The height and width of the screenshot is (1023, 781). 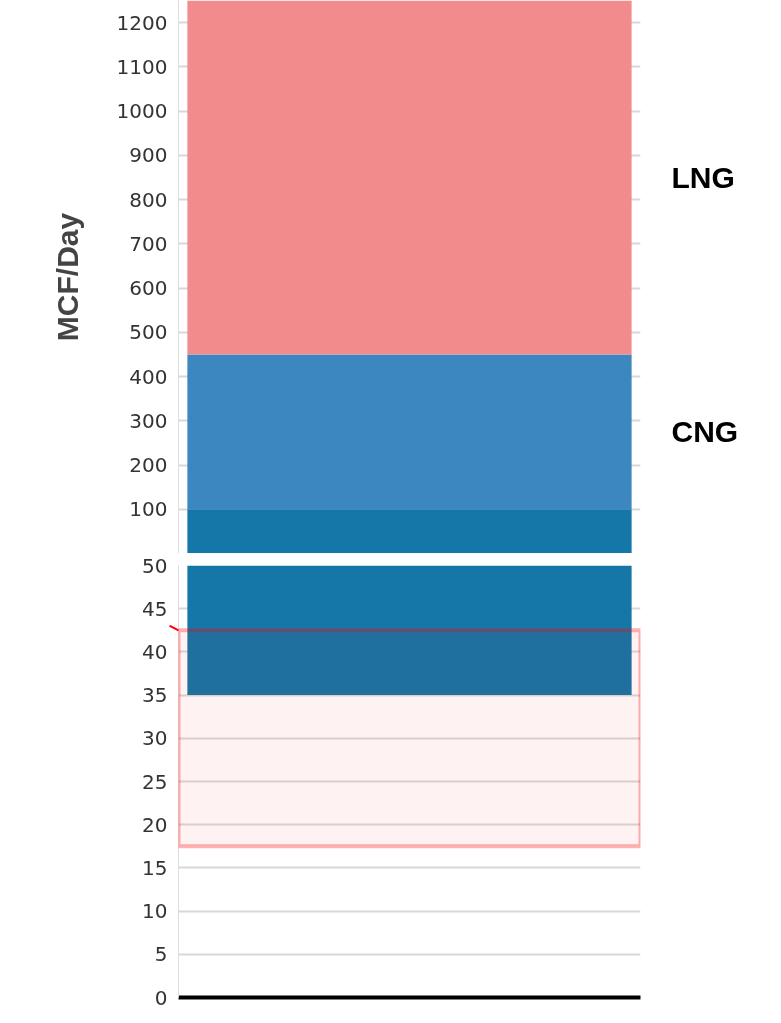 What do you see at coordinates (148, 288) in the screenshot?
I see `y-tick-label: 600` at bounding box center [148, 288].